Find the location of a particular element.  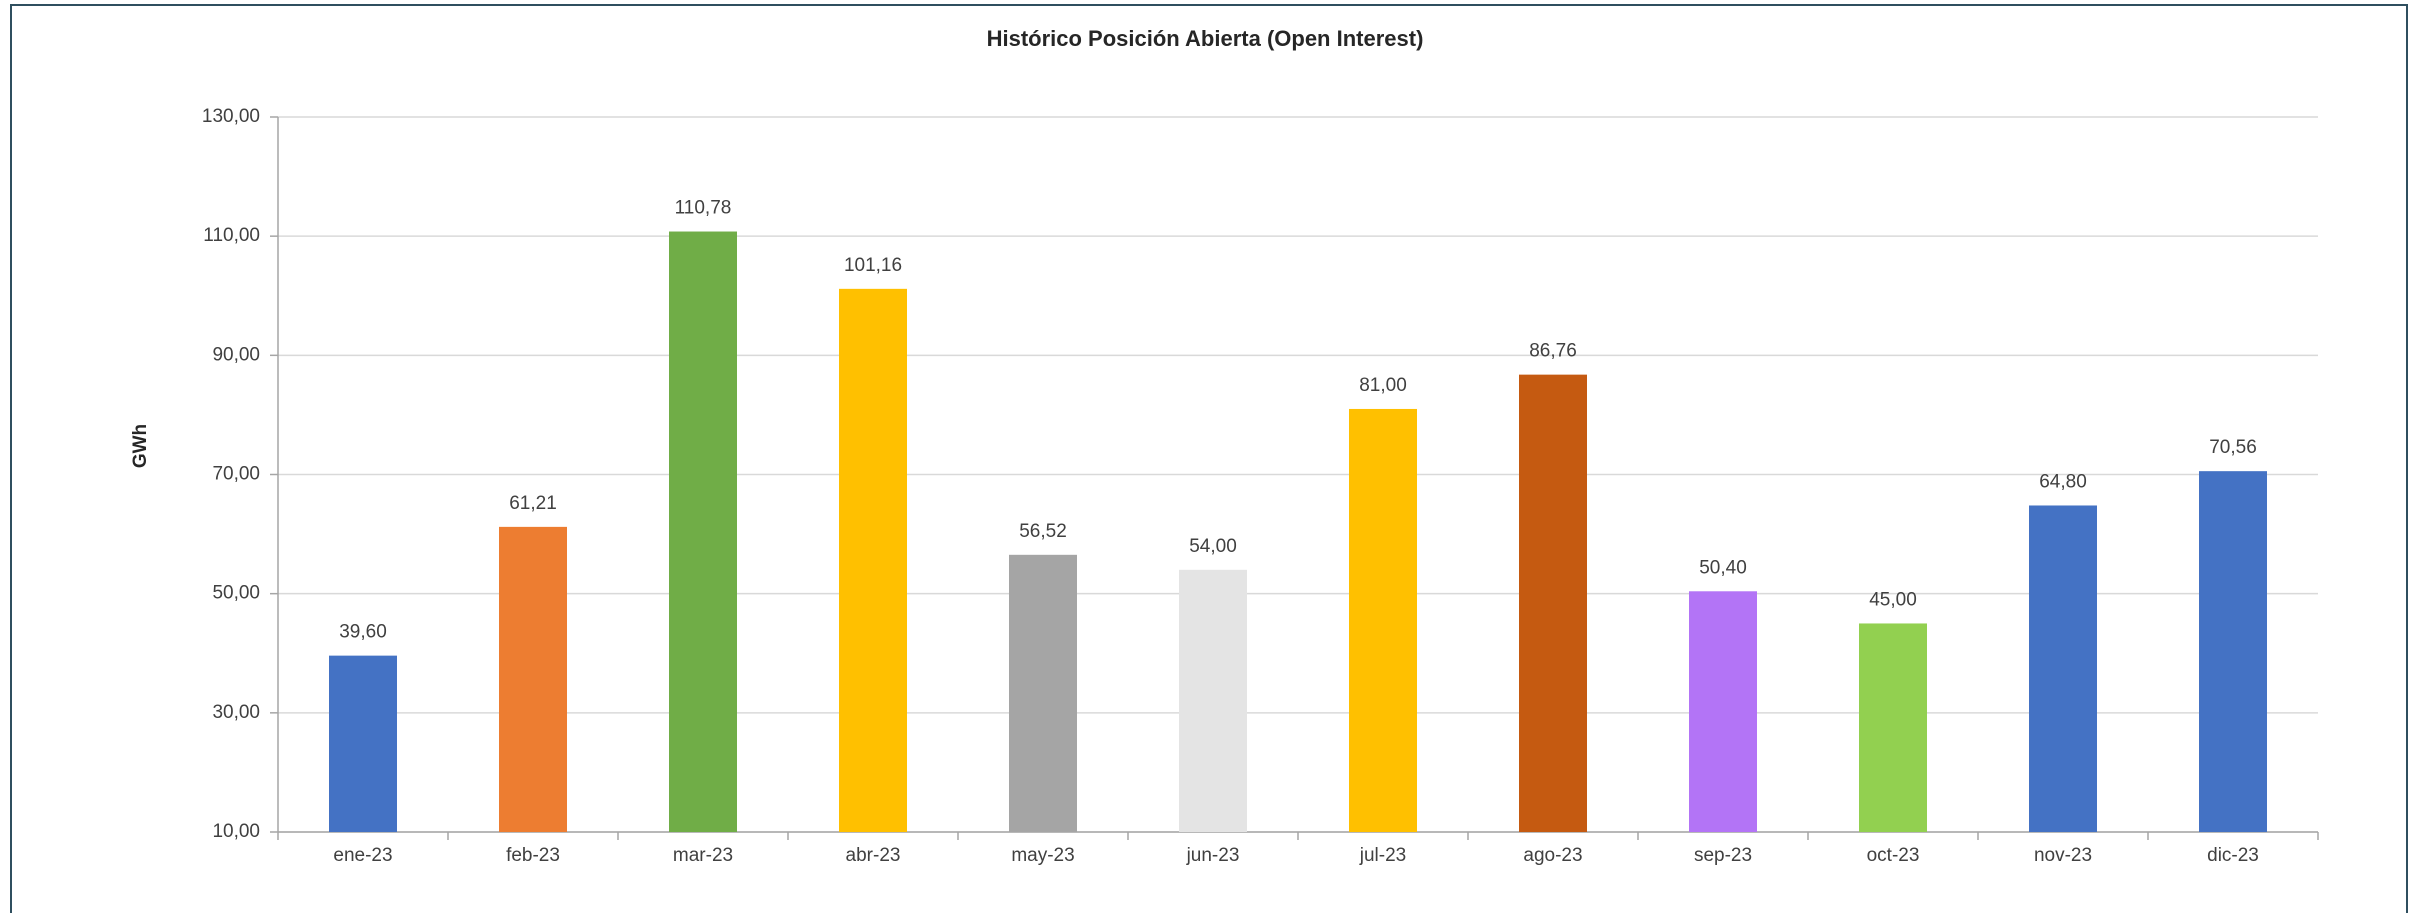

y-tick-label: 110,00 is located at coordinates (231, 235).